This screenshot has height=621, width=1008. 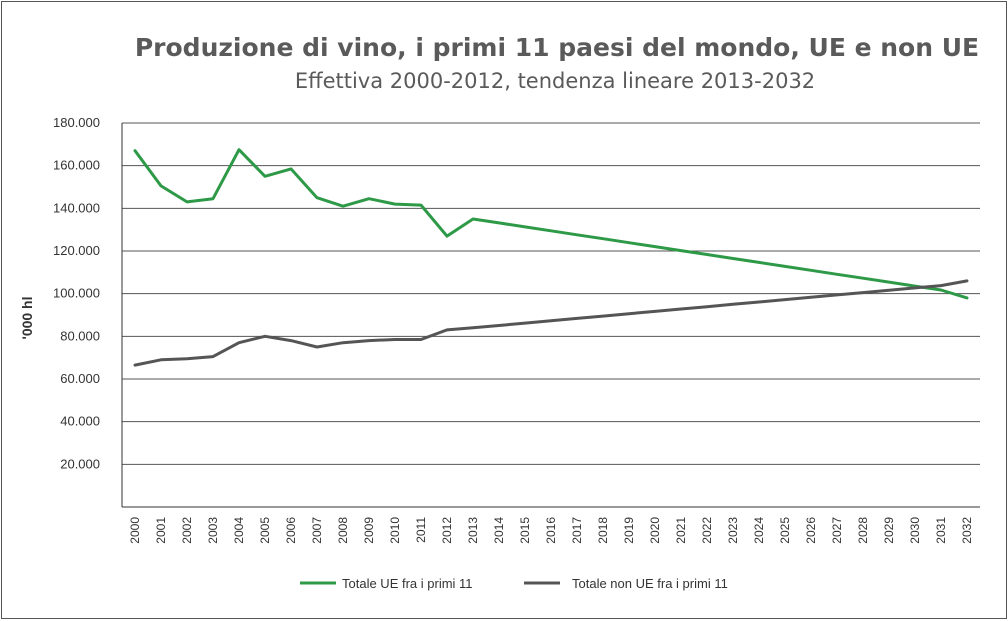 I want to click on y-tick-label: 160.000, so click(x=76, y=165).